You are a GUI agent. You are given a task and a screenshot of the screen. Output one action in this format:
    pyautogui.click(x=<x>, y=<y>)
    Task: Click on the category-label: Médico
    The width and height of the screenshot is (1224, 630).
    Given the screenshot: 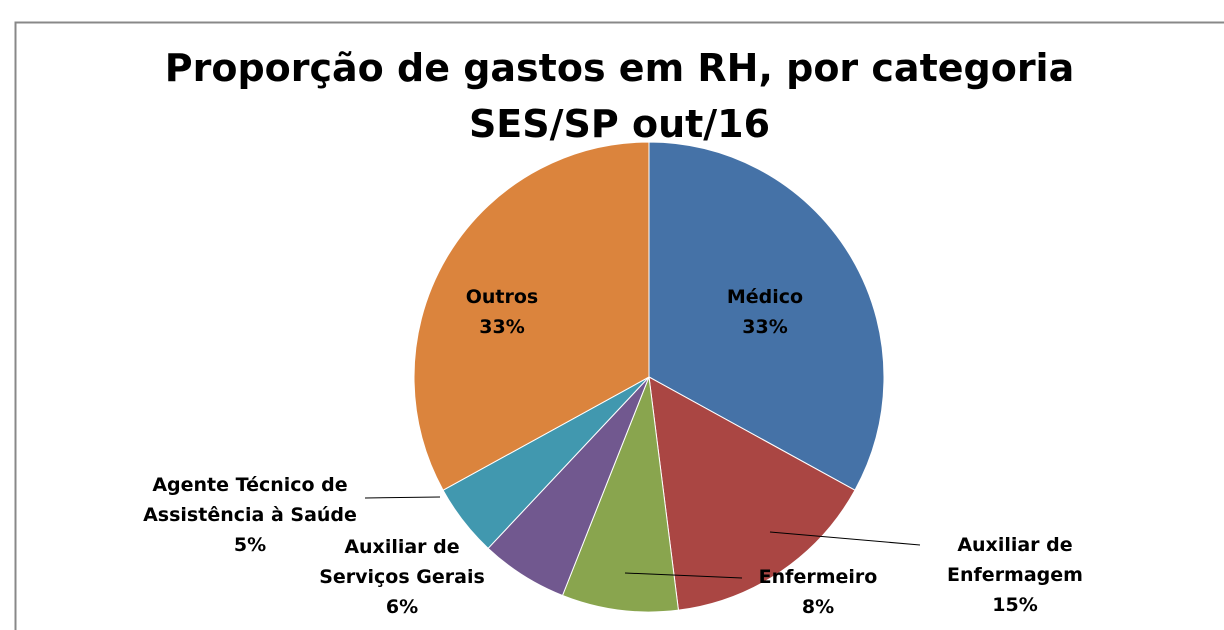 What is the action you would take?
    pyautogui.click(x=765, y=297)
    